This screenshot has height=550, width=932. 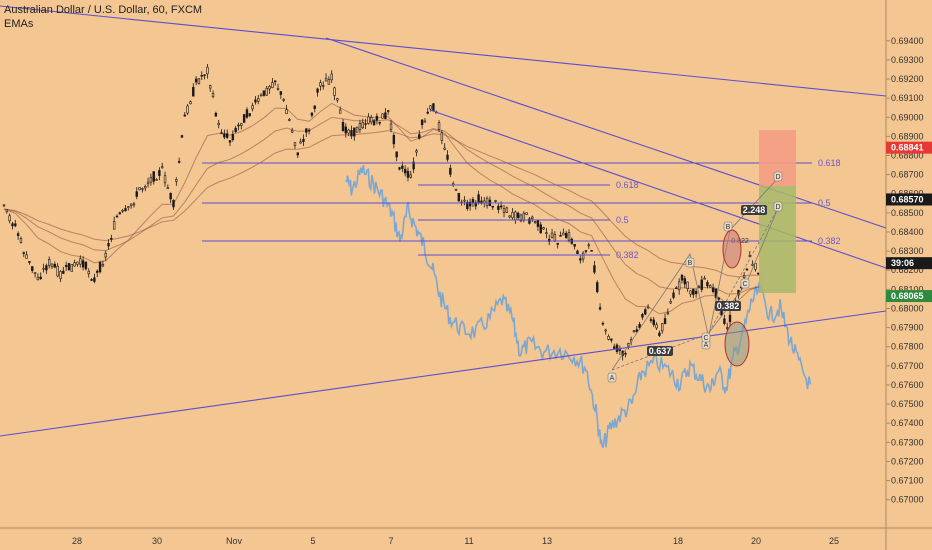 I want to click on y-tick-label: 0.68900, so click(x=907, y=136).